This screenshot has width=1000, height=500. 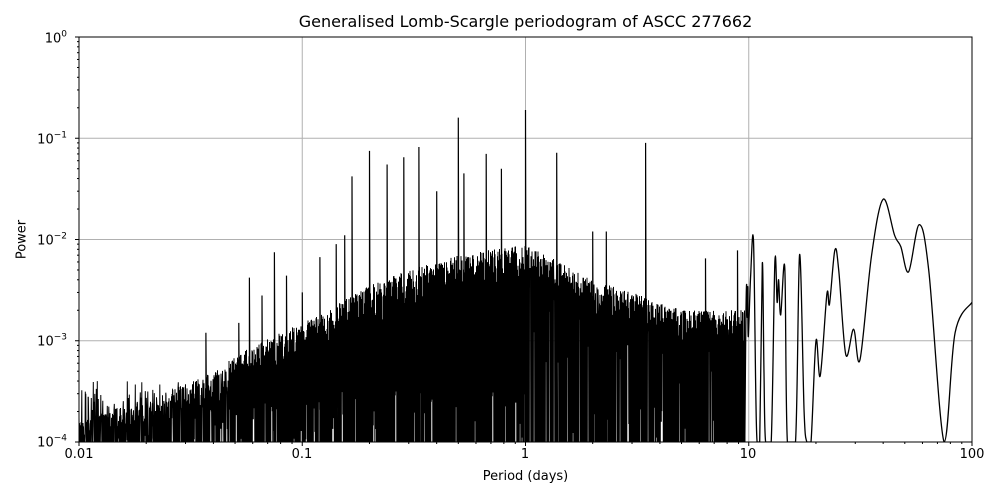 I want to click on y-tick-label: 10⁰, so click(x=55, y=38).